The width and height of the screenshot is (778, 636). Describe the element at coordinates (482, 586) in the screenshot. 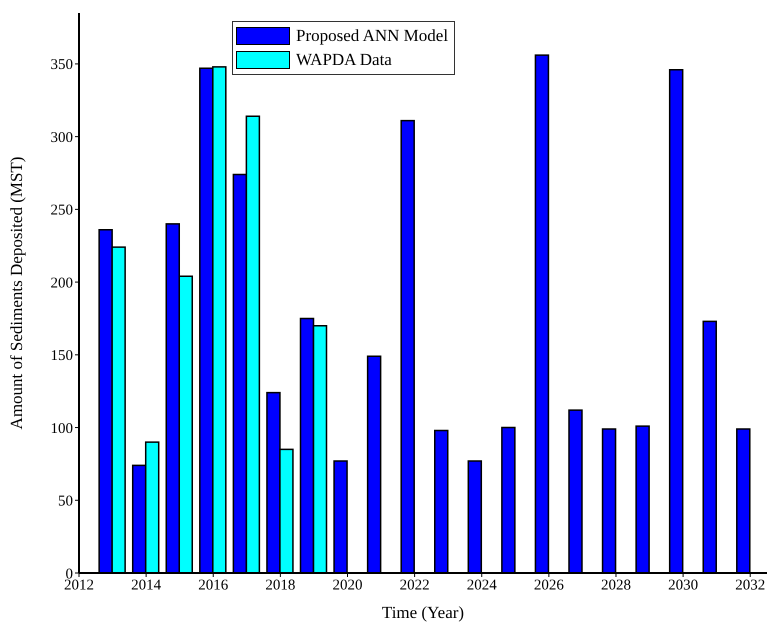

I see `x-tick-label: 2024` at that location.